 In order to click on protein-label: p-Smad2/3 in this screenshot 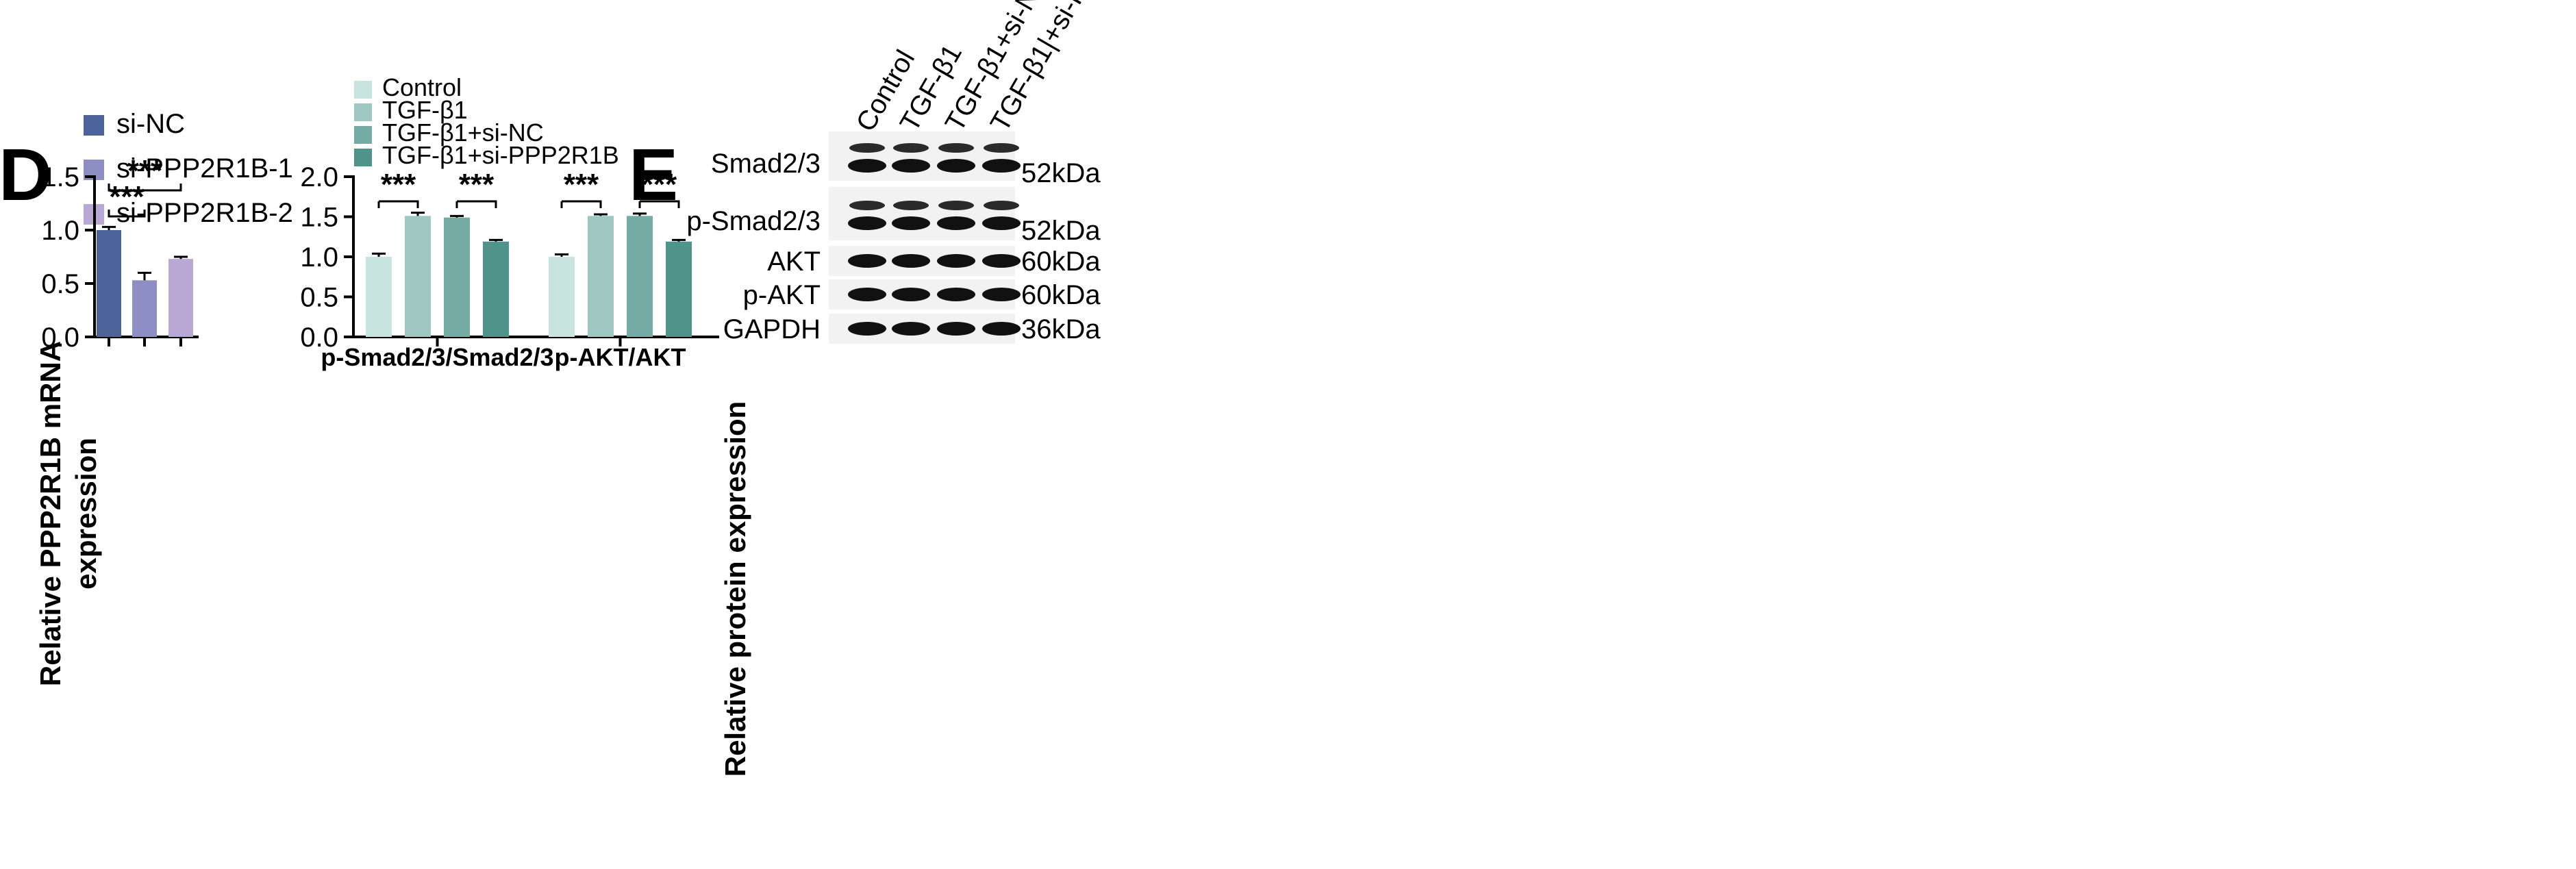, I will do `click(753, 221)`.